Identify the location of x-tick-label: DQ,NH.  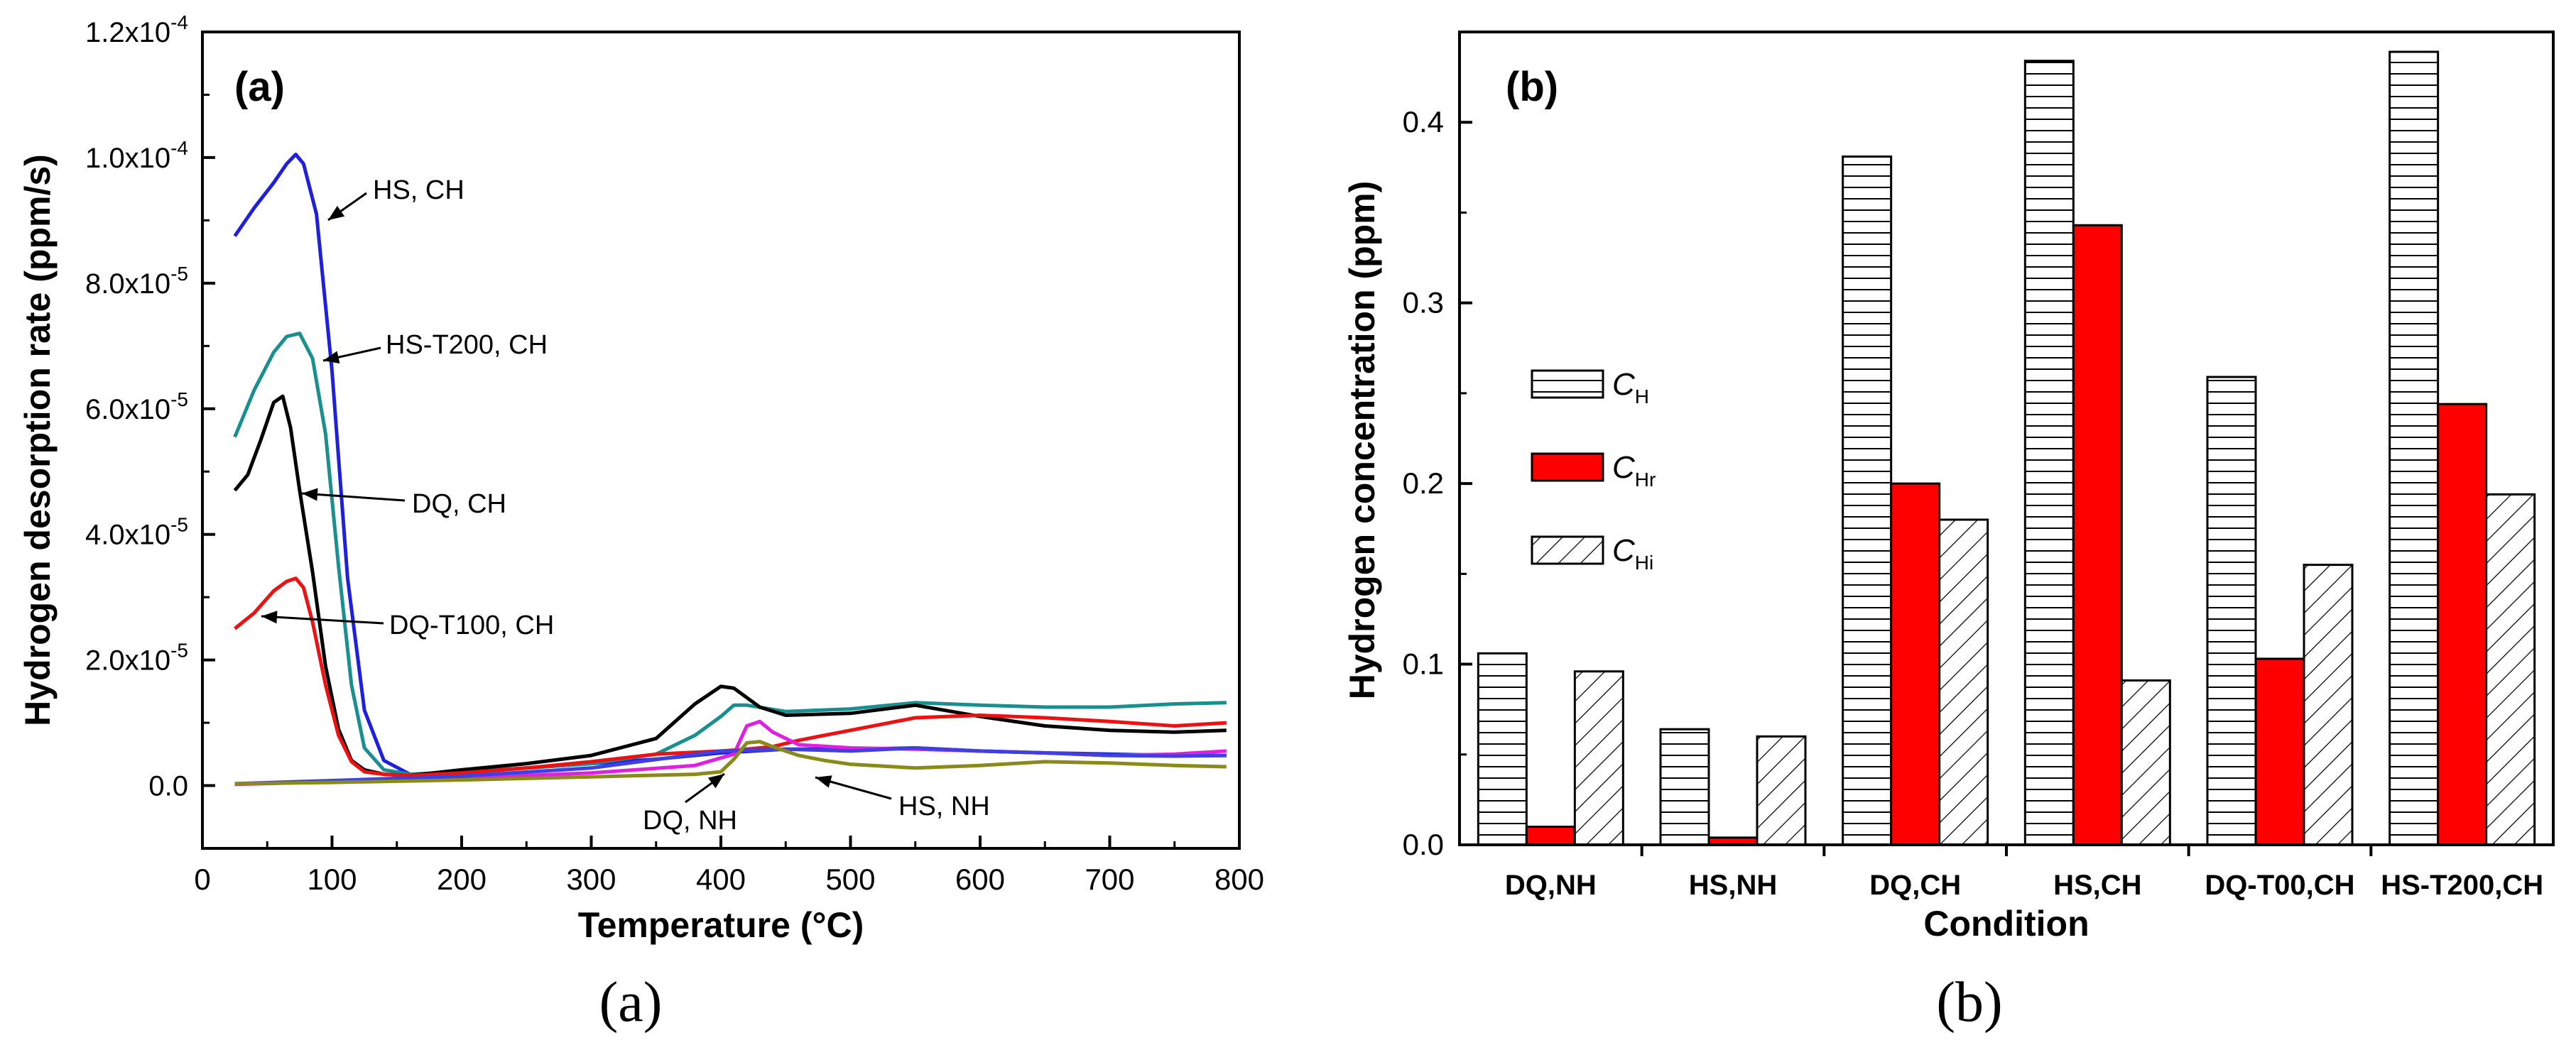
(1551, 885).